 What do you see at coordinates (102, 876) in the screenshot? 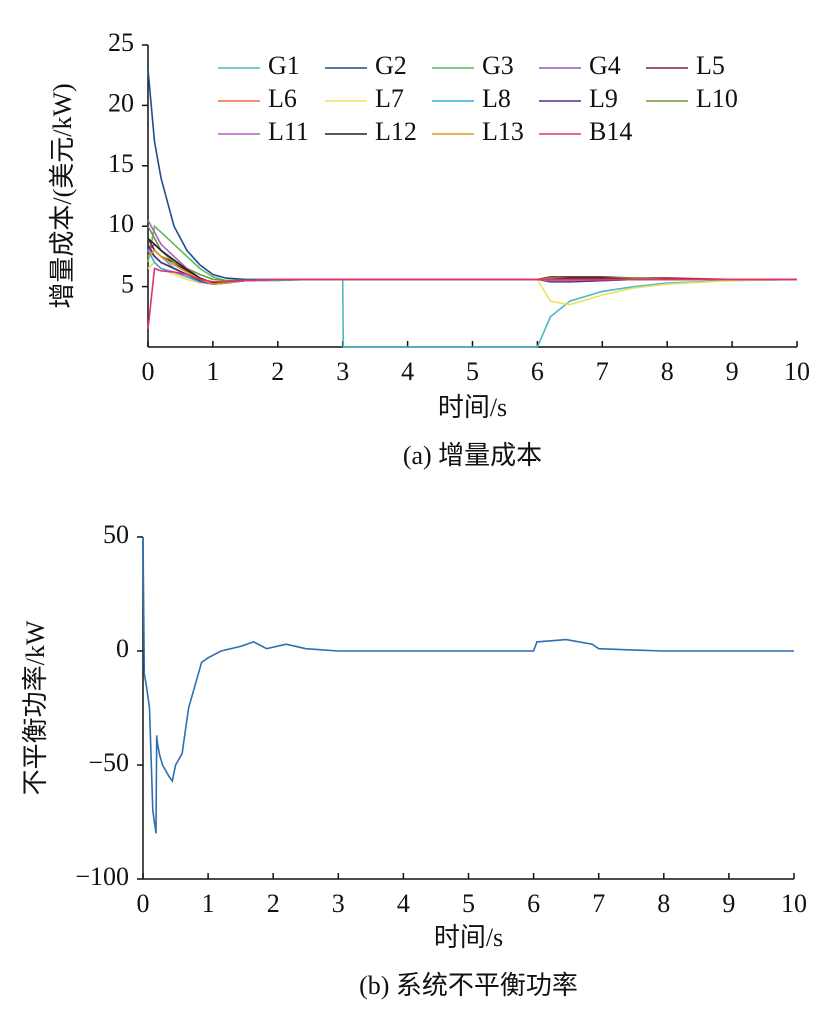
I see `y-tick-label: −100` at bounding box center [102, 876].